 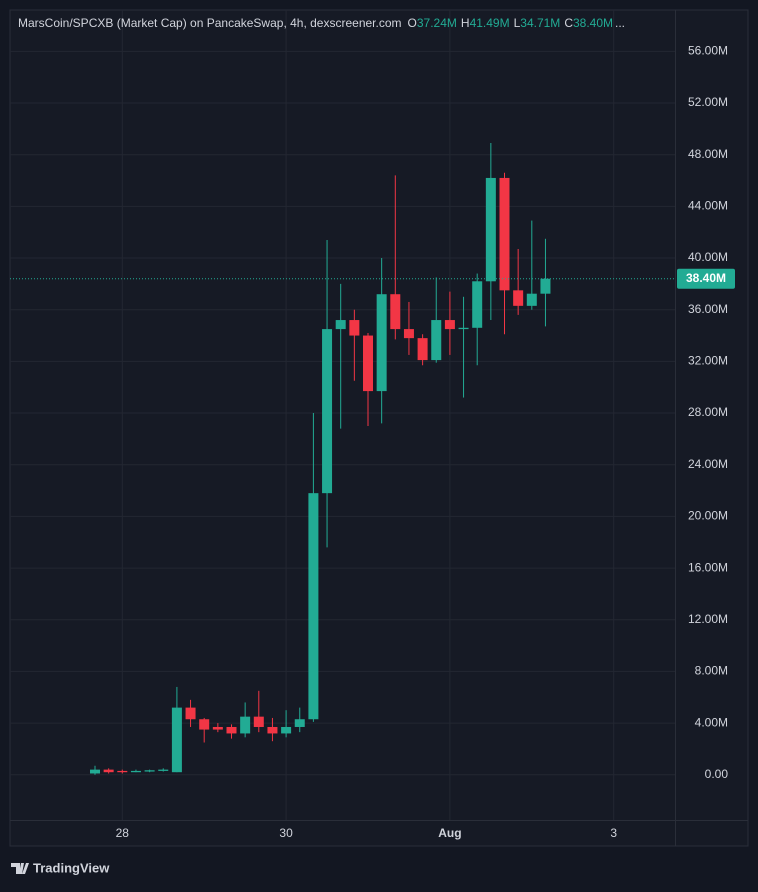 What do you see at coordinates (517, 23) in the screenshot?
I see `legend-label: L` at bounding box center [517, 23].